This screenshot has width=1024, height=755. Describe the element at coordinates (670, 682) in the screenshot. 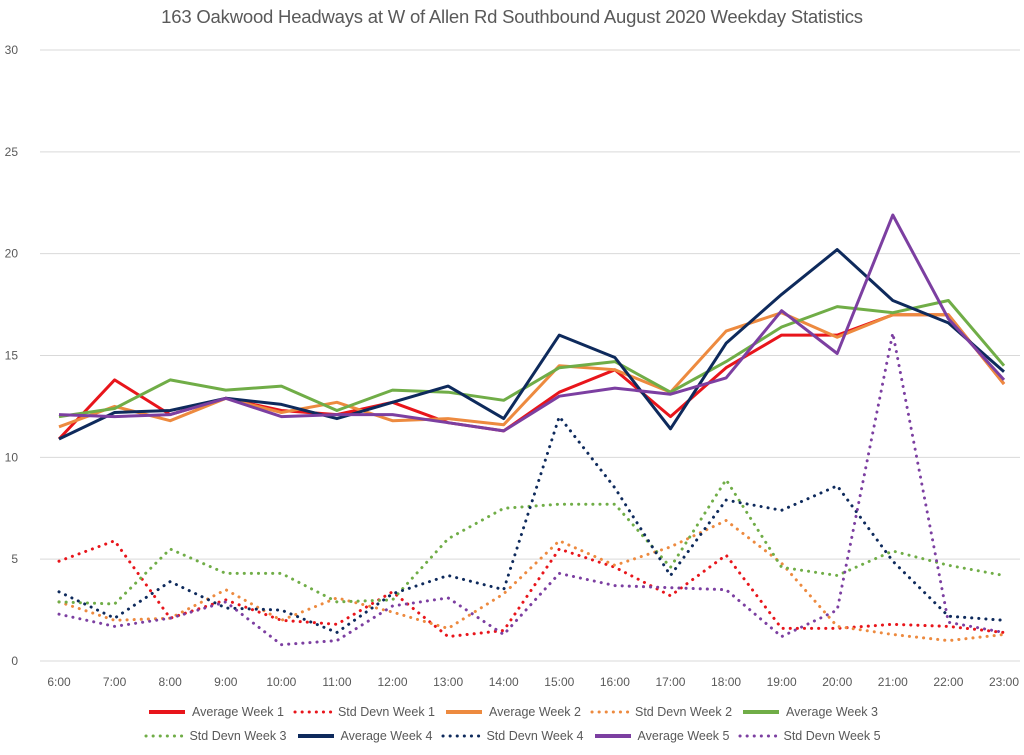

I see `x-tick-label: 17:00` at that location.